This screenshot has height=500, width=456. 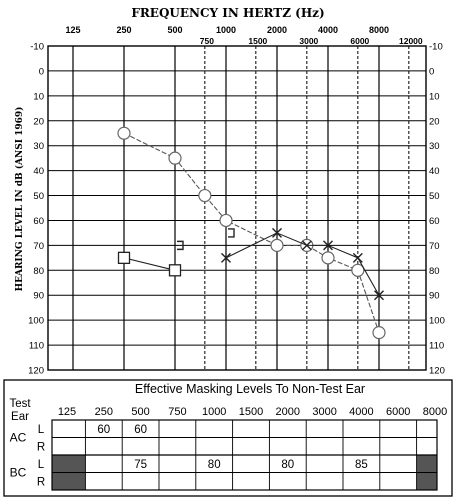 I want to click on masking-frequency-header: 125, so click(x=67, y=412).